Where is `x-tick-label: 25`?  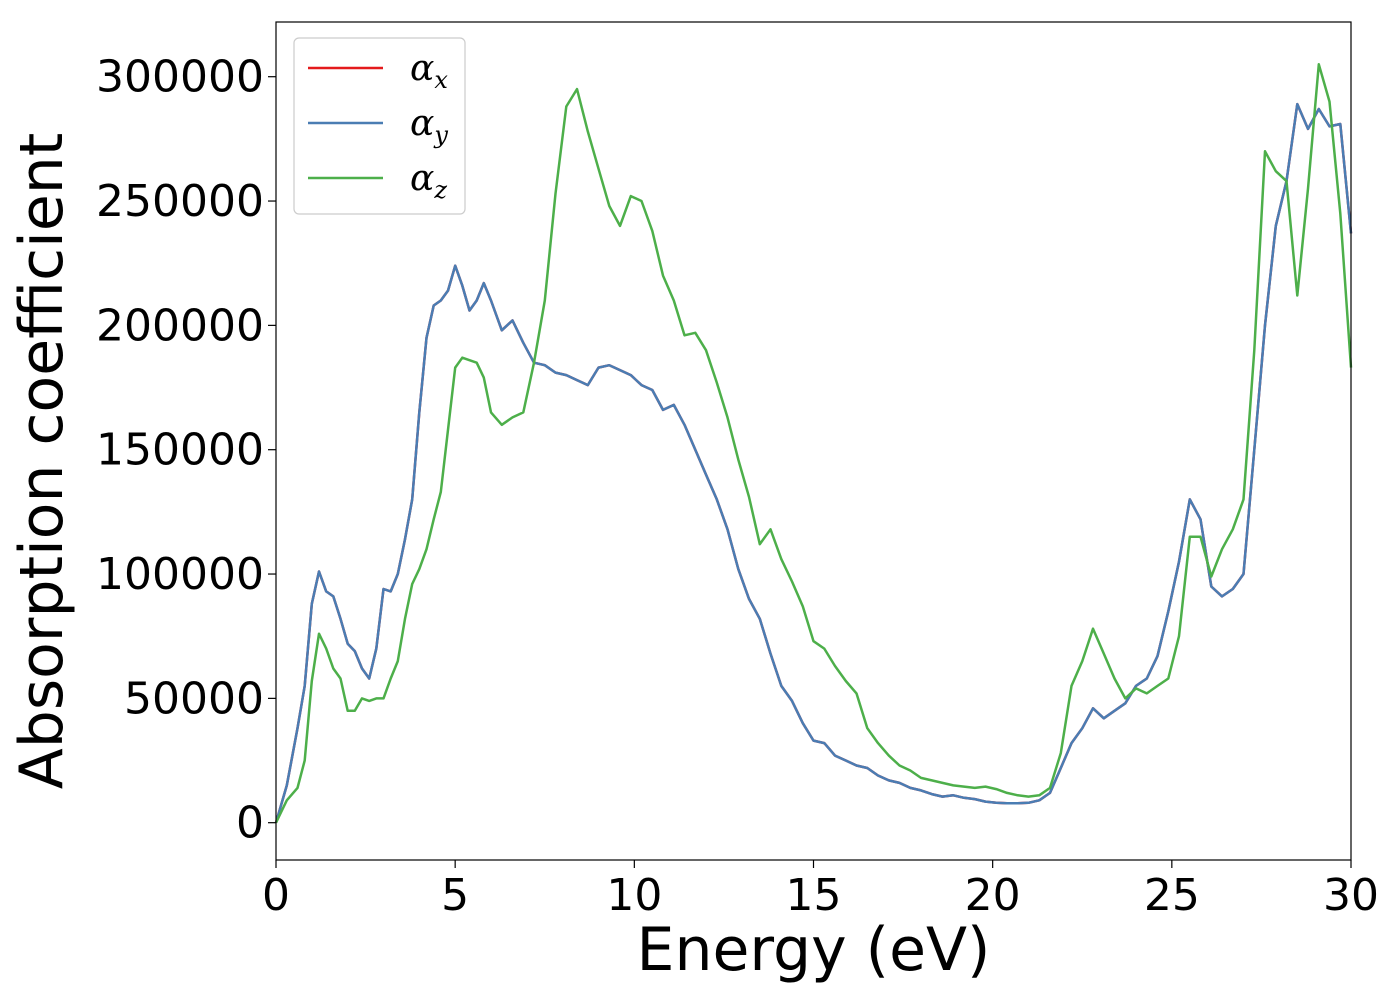 x-tick-label: 25 is located at coordinates (1172, 895).